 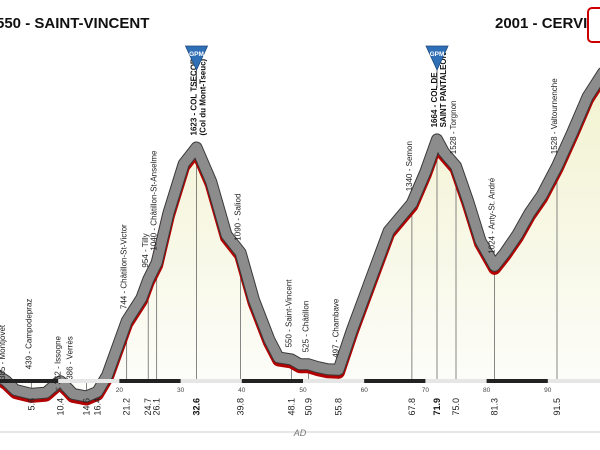 I want to click on axis-tick-label: 10, so click(x=59, y=390).